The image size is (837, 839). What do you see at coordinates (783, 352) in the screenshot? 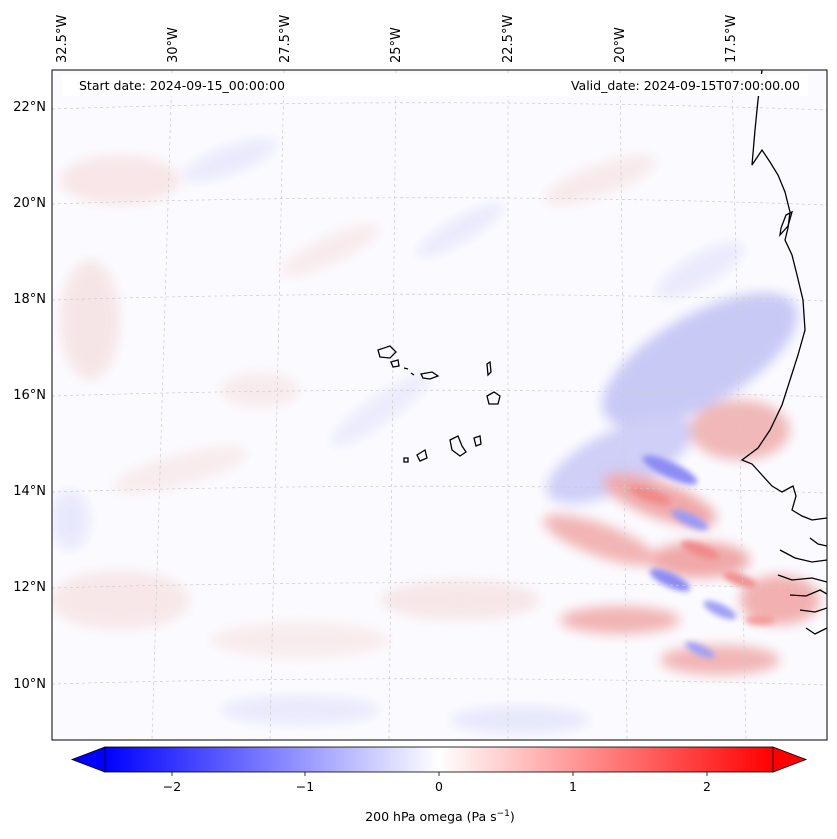
I see `coastline` at bounding box center [783, 352].